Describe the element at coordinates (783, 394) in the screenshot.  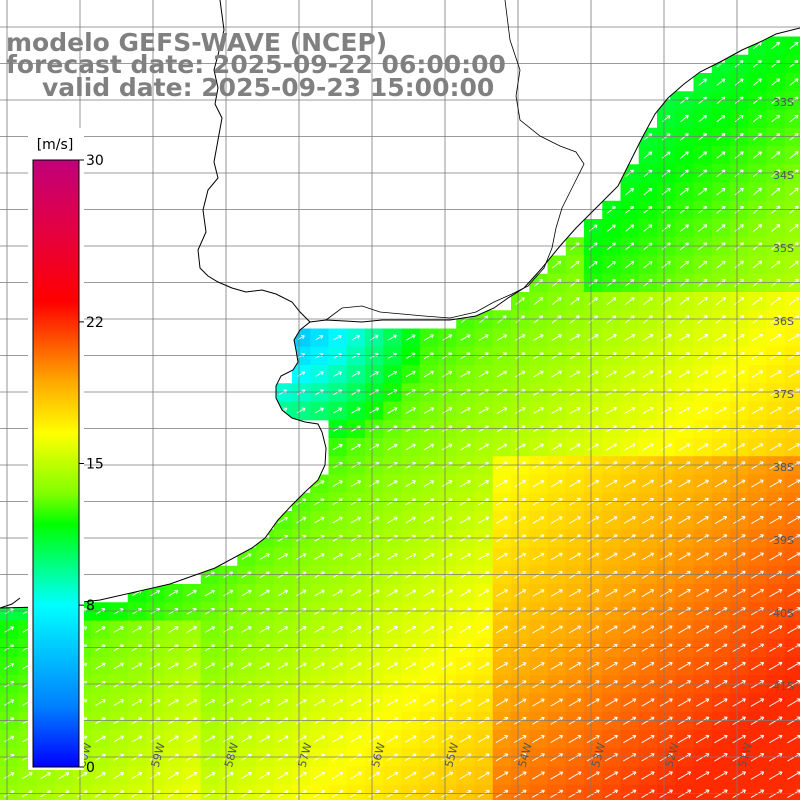
I see `latitude-label: 37S` at that location.